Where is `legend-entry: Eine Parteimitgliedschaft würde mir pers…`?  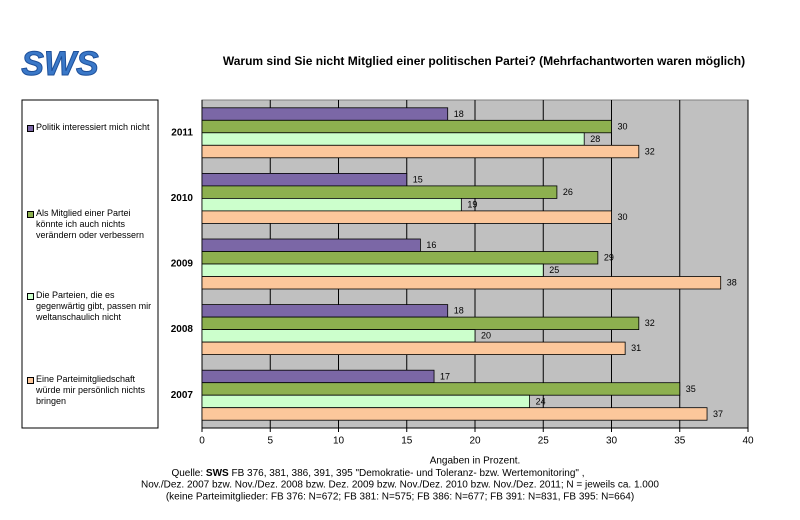
legend-entry: Eine Parteimitgliedschaft würde mir pers… is located at coordinates (91, 390).